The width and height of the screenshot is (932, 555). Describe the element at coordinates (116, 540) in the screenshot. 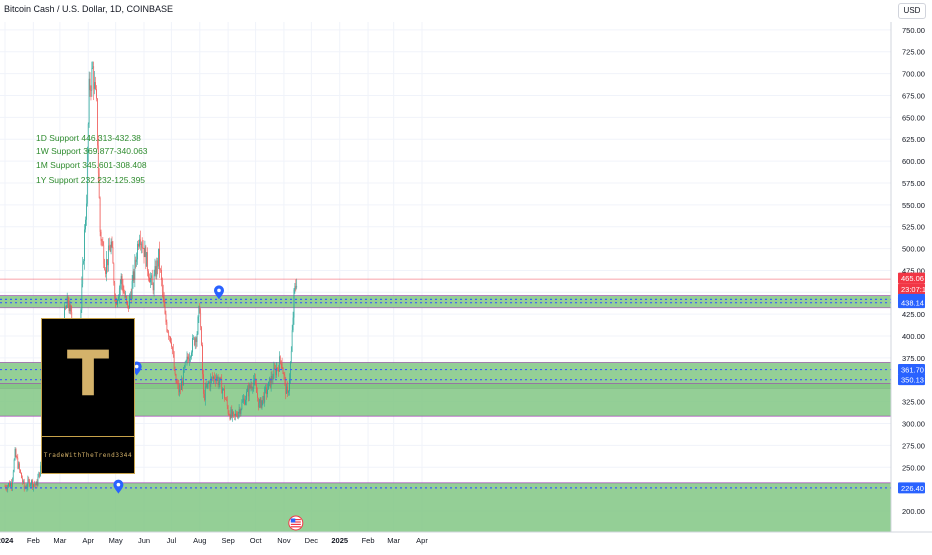

I see `time-tick-label: May` at that location.